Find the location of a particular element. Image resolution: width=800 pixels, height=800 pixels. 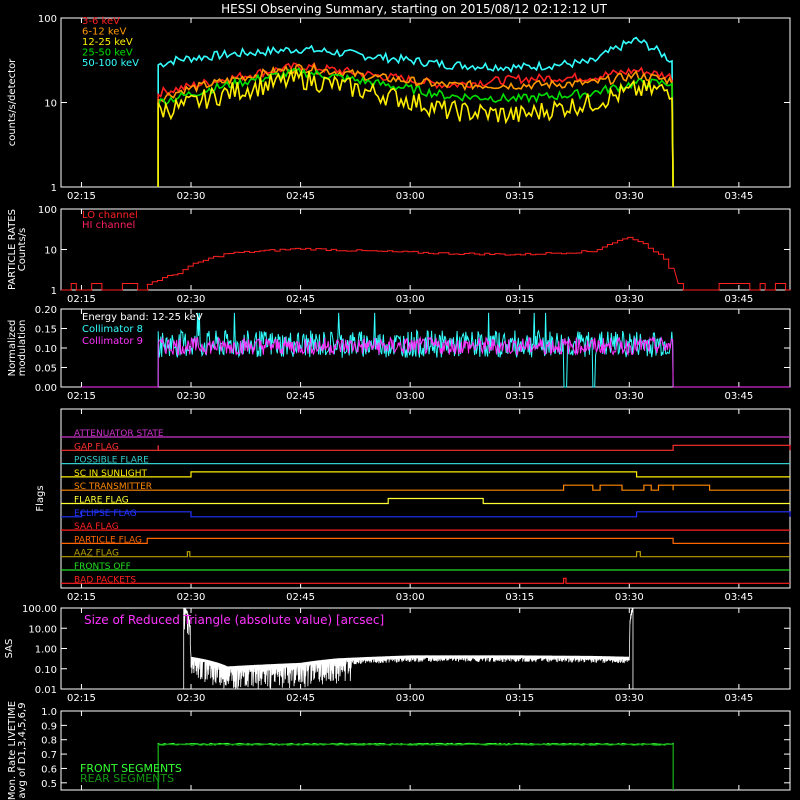

flag-label: AAZ FLAG is located at coordinates (96, 554).